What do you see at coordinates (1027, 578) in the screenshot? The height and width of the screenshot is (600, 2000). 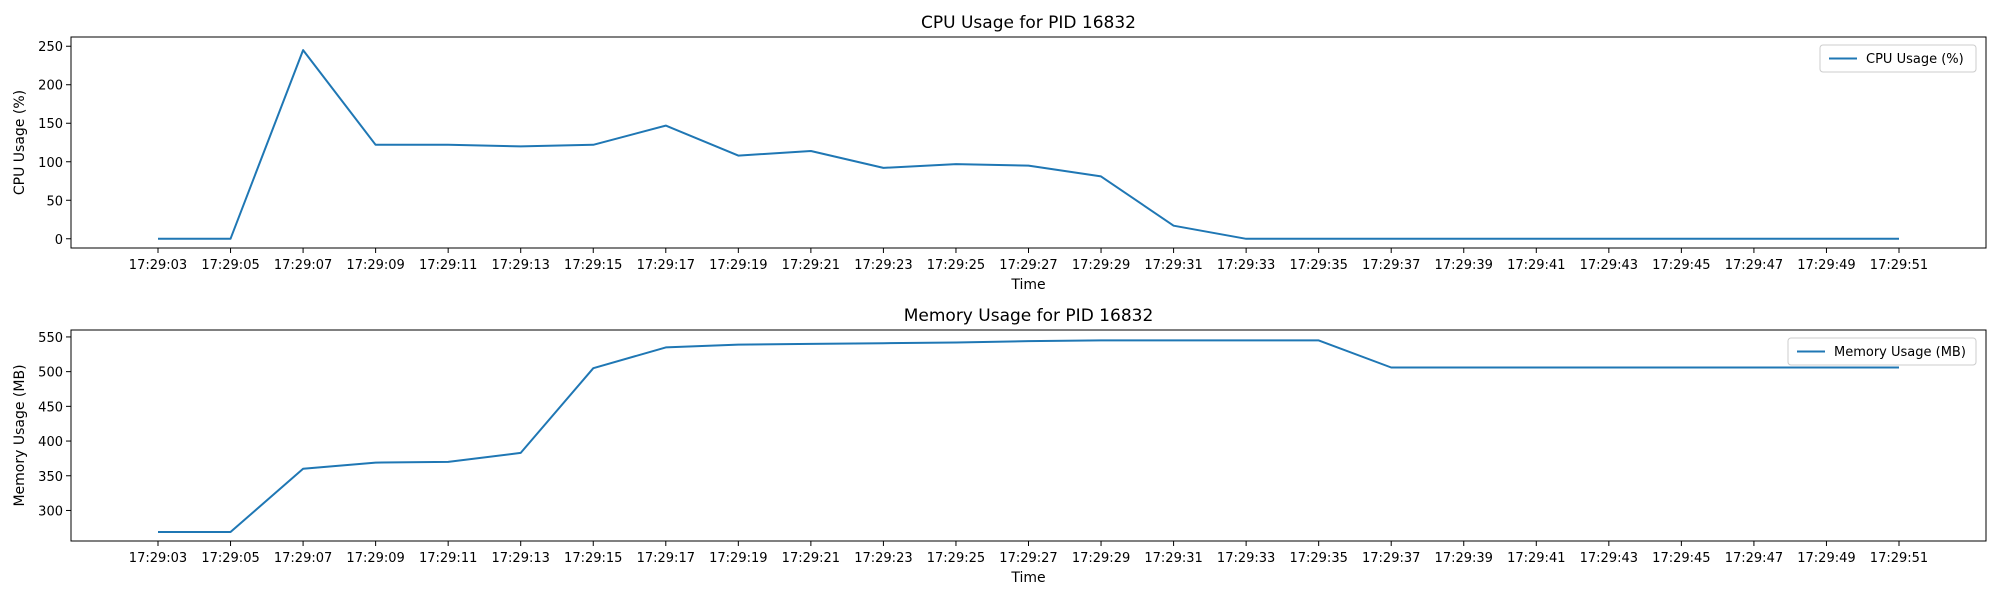 I see `x-axis-label: Time` at bounding box center [1027, 578].